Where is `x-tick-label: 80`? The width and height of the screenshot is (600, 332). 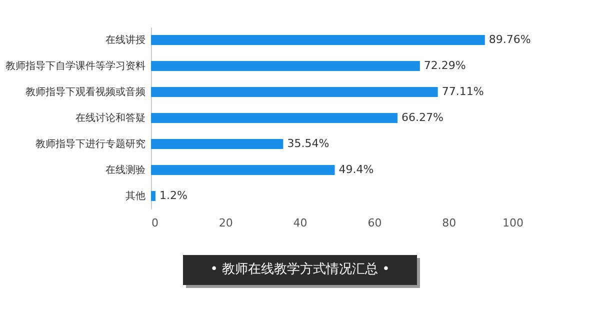
x-tick-label: 80 is located at coordinates (449, 223).